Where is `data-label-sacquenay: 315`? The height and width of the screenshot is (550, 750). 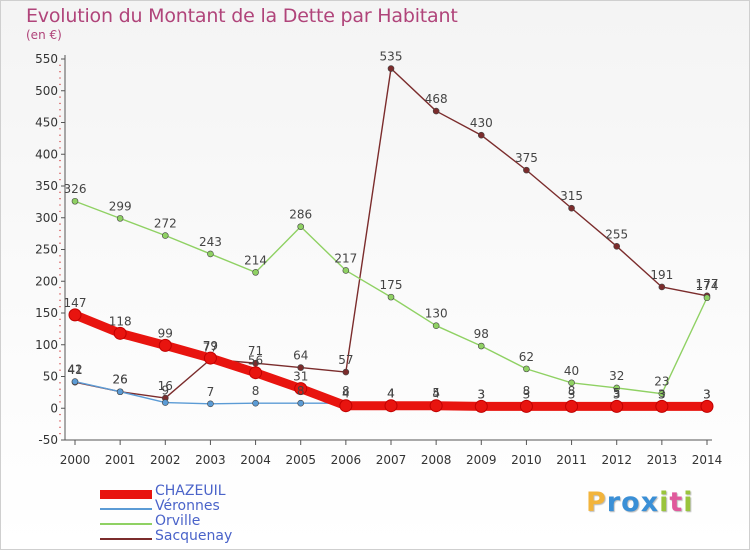
data-label-sacquenay: 315 is located at coordinates (571, 196).